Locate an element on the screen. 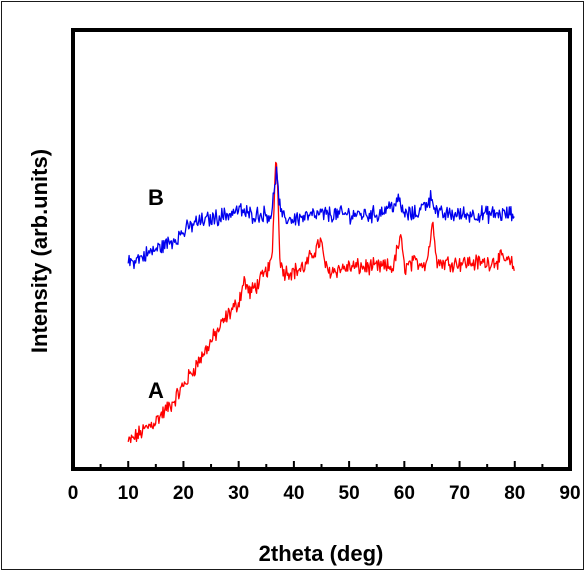 This screenshot has height=573, width=587. x-tick-label-70: 70 is located at coordinates (459, 493).